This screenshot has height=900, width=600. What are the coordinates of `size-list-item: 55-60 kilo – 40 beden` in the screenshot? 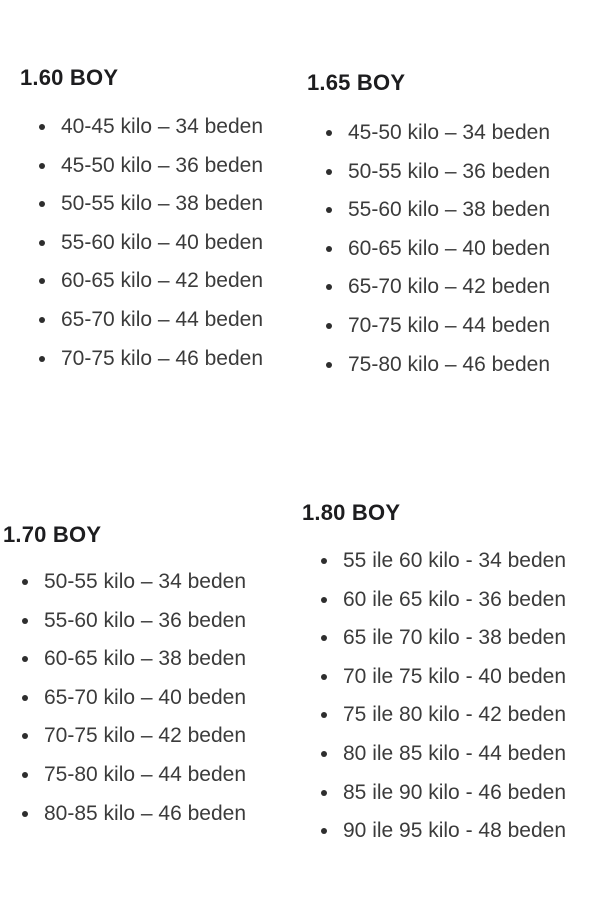 It's located at (141, 243).